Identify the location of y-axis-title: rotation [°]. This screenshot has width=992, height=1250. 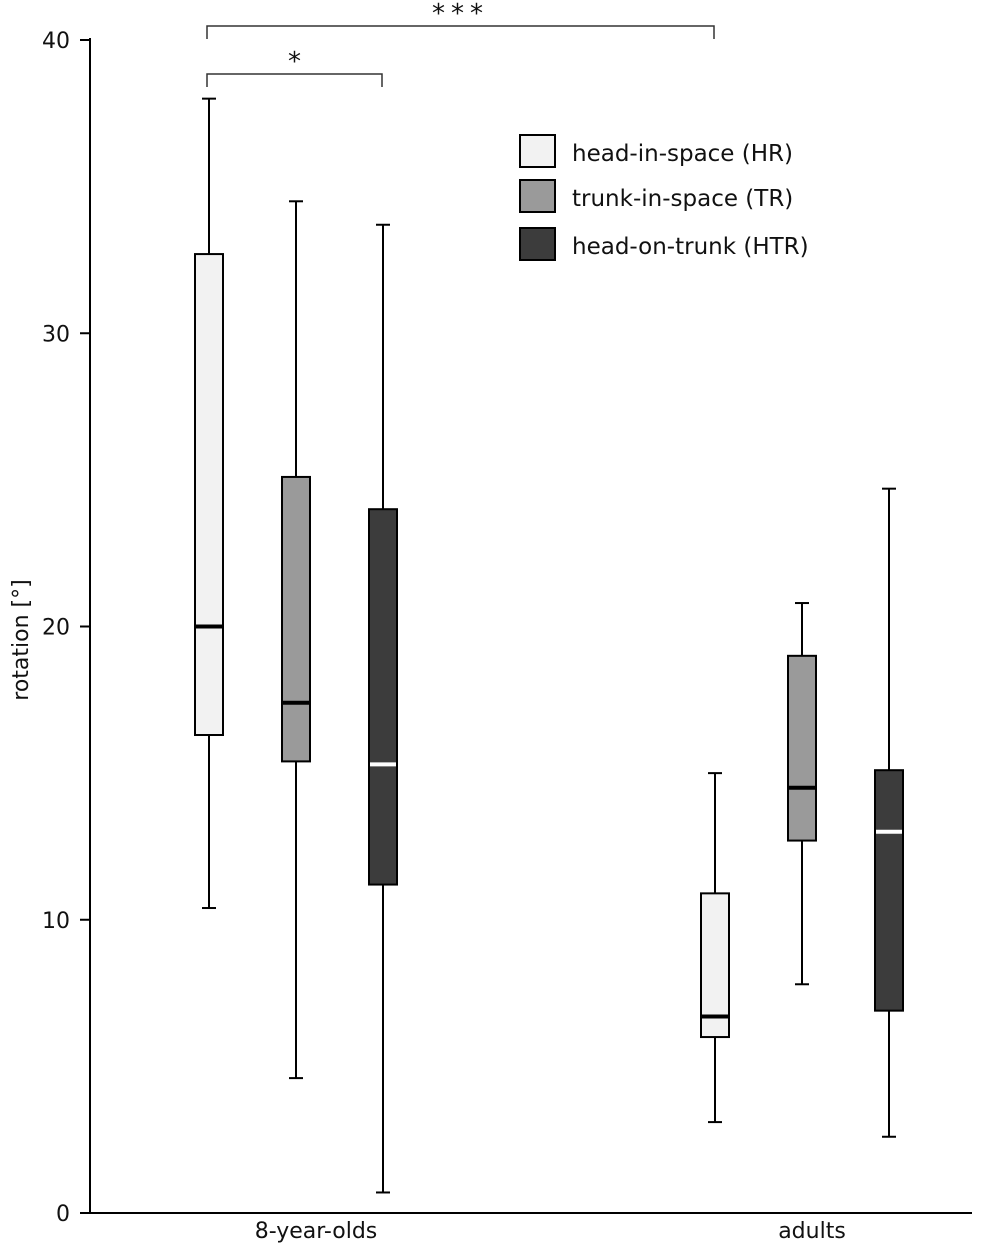
(21, 639).